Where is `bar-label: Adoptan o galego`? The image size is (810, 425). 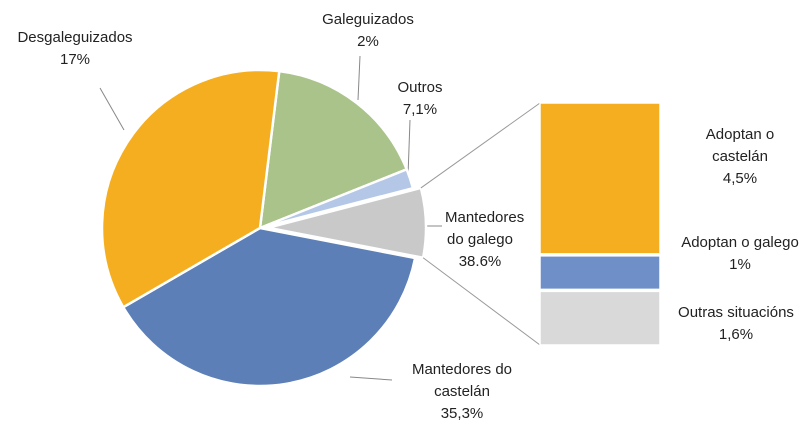 bar-label: Adoptan o galego is located at coordinates (740, 242).